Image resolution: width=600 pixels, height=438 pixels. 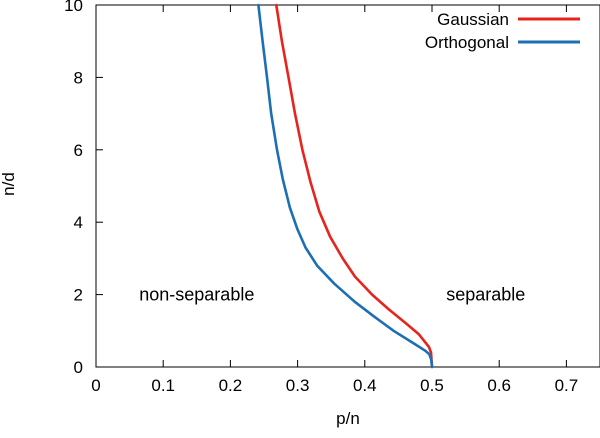 What do you see at coordinates (163, 385) in the screenshot?
I see `x-tick-label: 0.1` at bounding box center [163, 385].